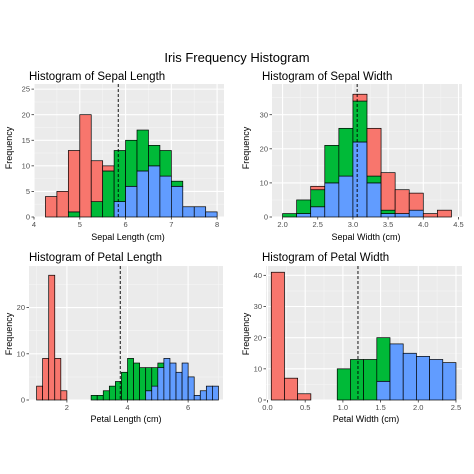  What do you see at coordinates (388, 224) in the screenshot?
I see `x-tick-label: 3.5` at bounding box center [388, 224].